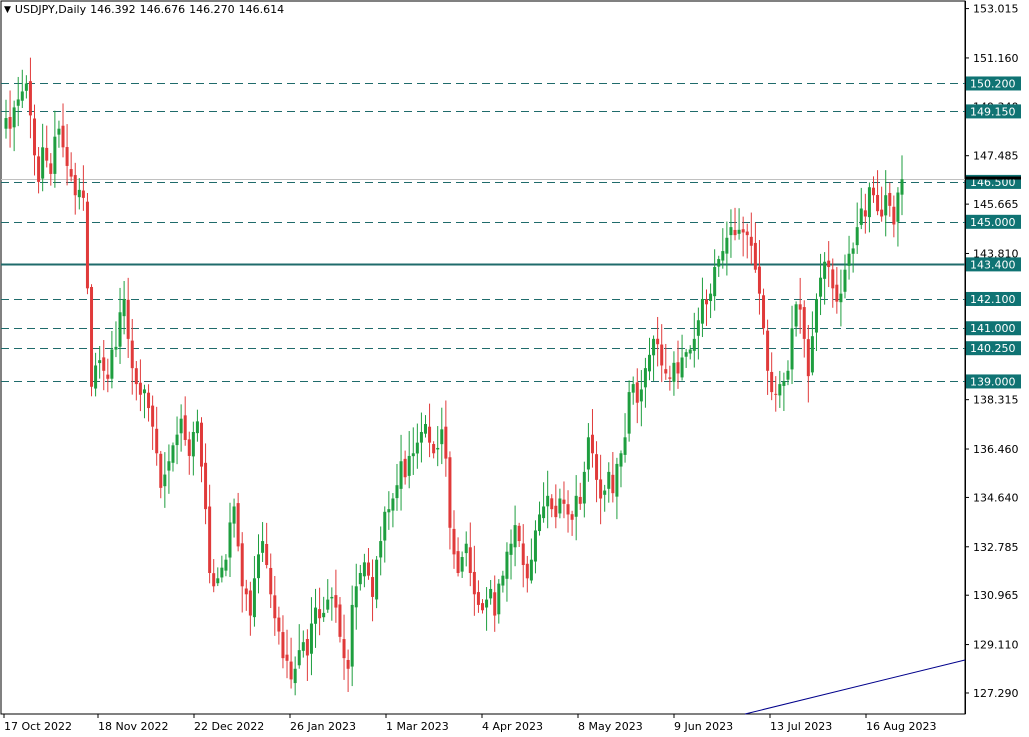  Describe the element at coordinates (996, 449) in the screenshot. I see `price-tick-label: 136.460` at that location.